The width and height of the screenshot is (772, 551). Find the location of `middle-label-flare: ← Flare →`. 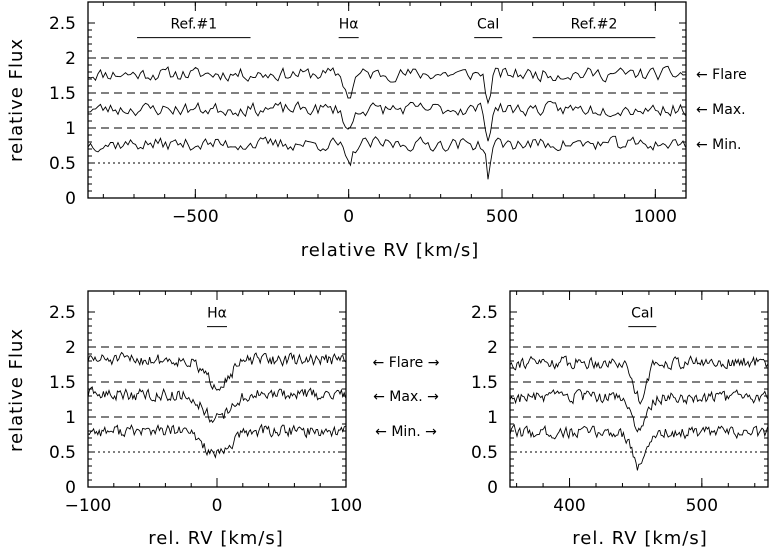

middle-label-flare: ← Flare → is located at coordinates (406, 363).